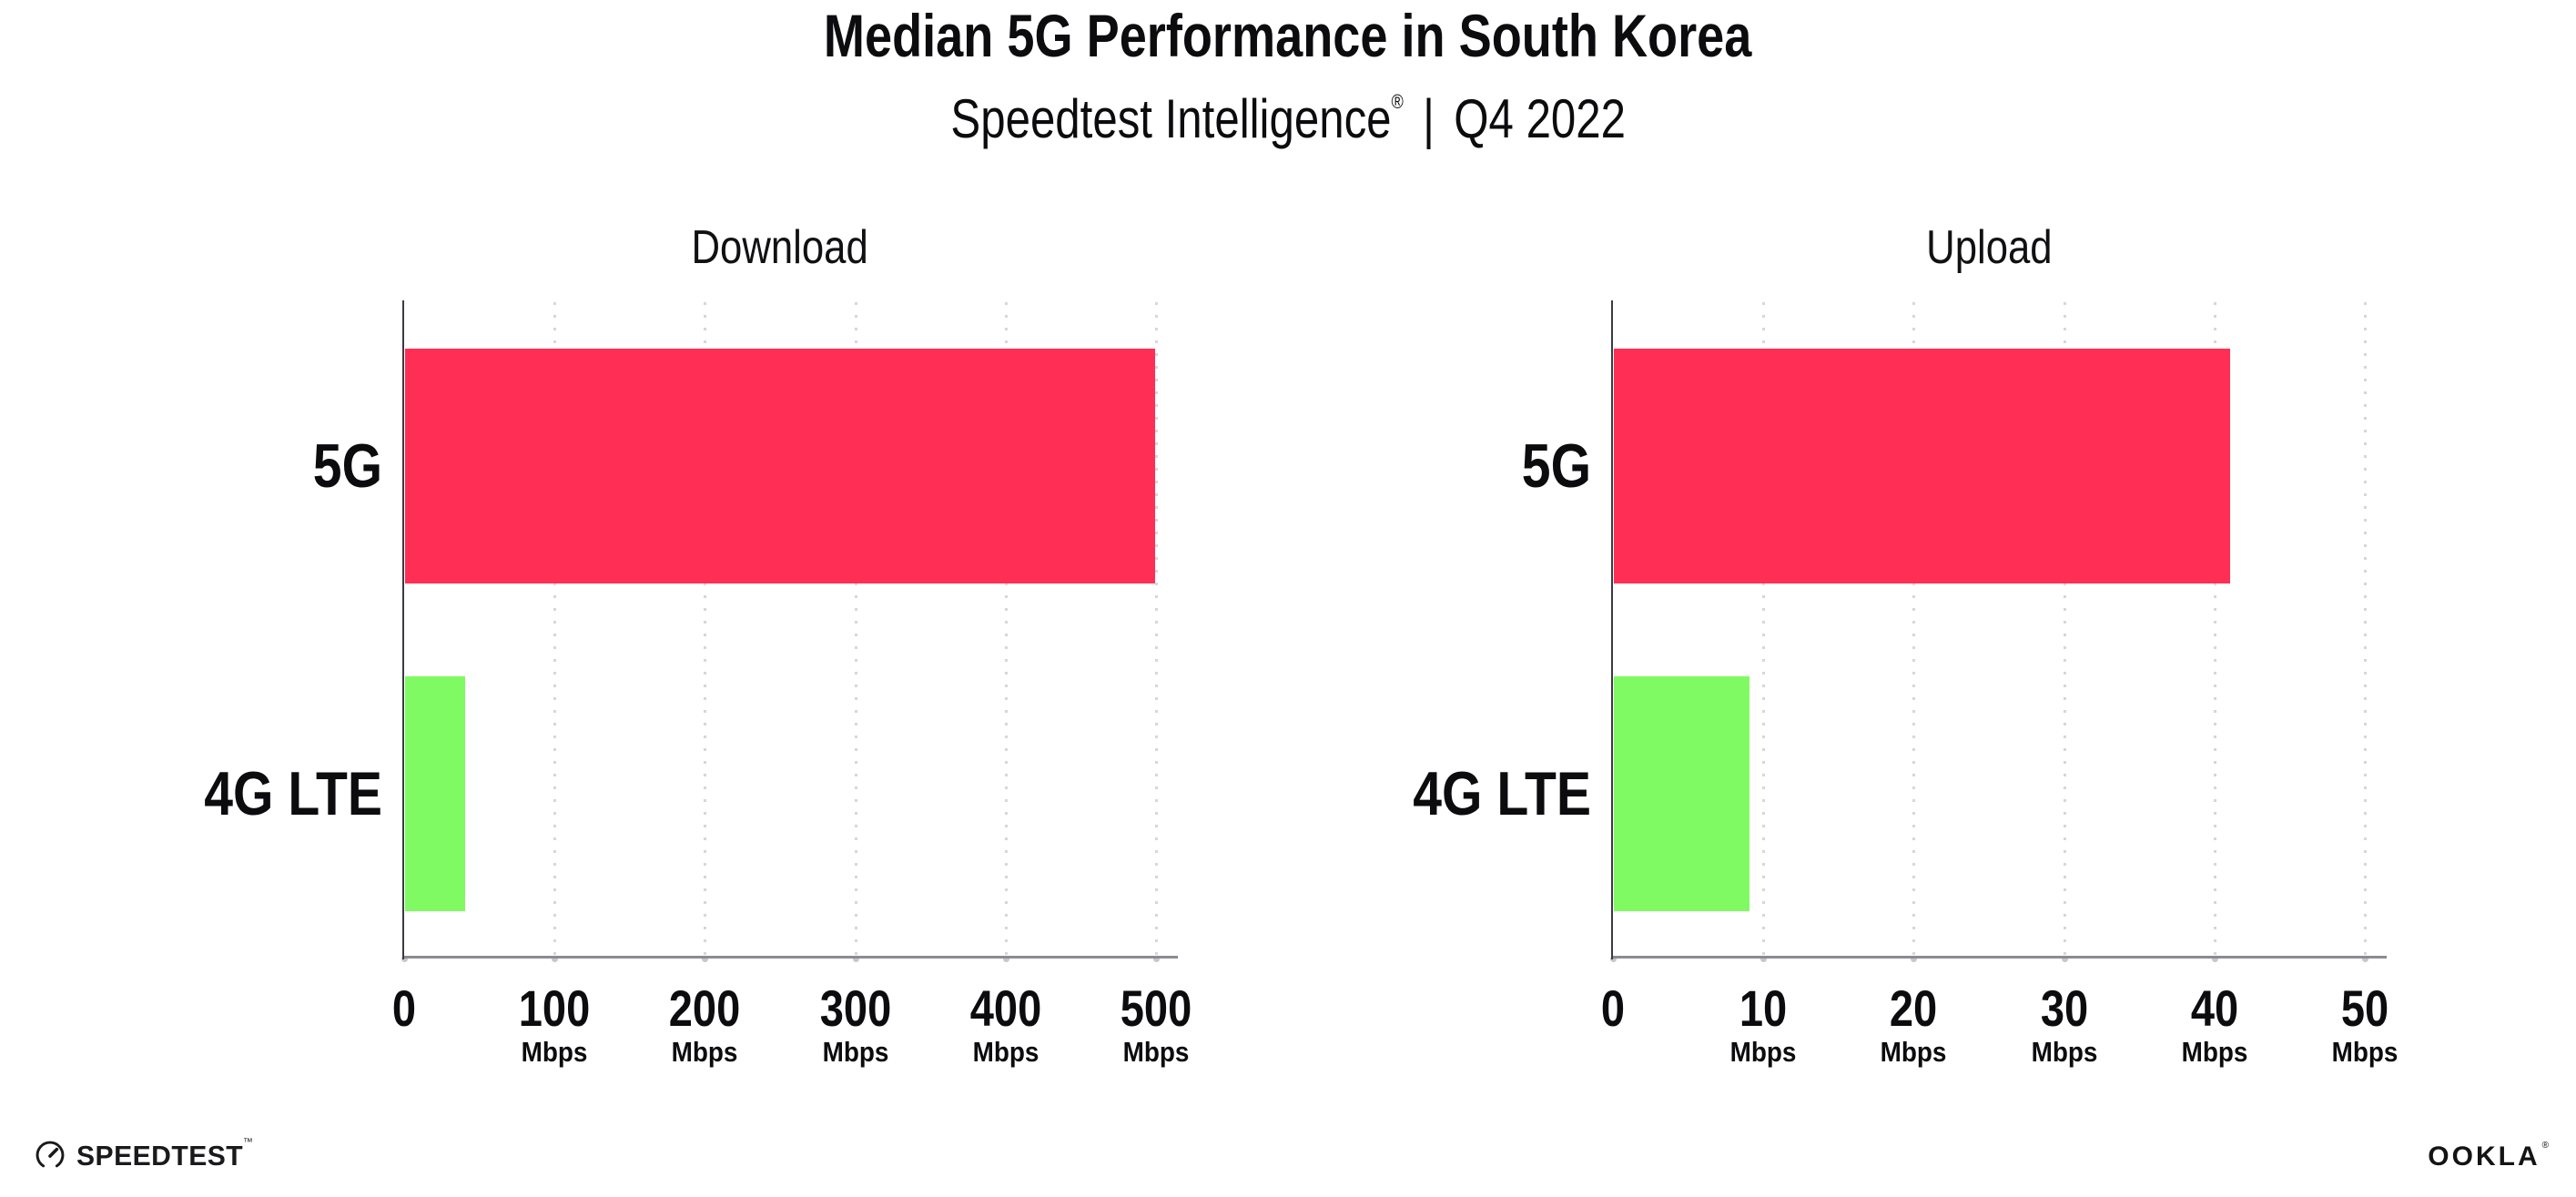 The width and height of the screenshot is (2576, 1197). I want to click on x-tick-unit-400: Mbps, so click(1006, 1052).